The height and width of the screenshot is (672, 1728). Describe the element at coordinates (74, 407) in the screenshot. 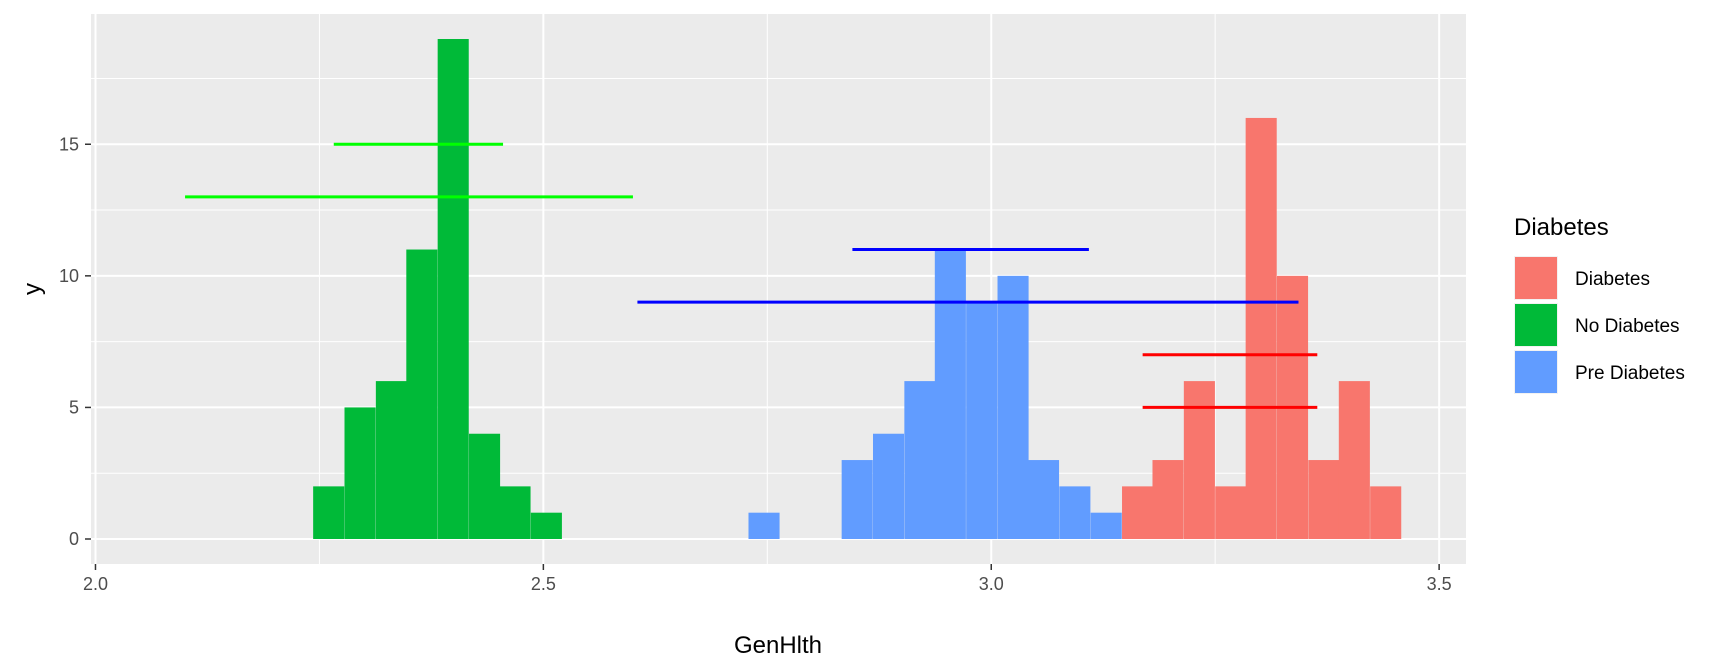

I see `y-tick-label: 5` at that location.